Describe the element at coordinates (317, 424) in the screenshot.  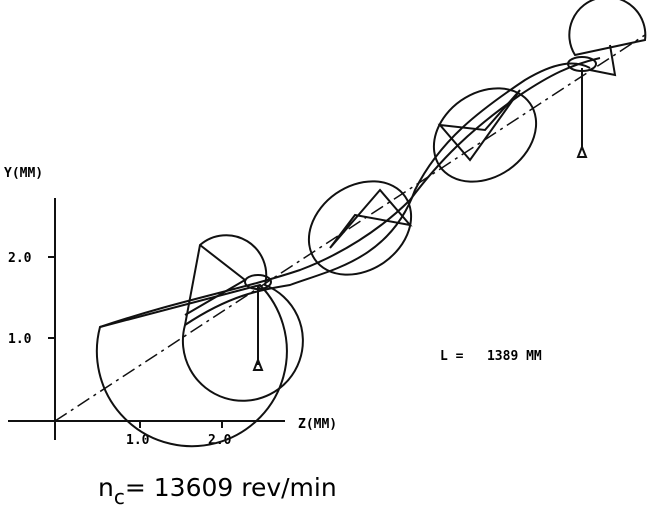
I see `z-axis-label: Z(MM)` at that location.